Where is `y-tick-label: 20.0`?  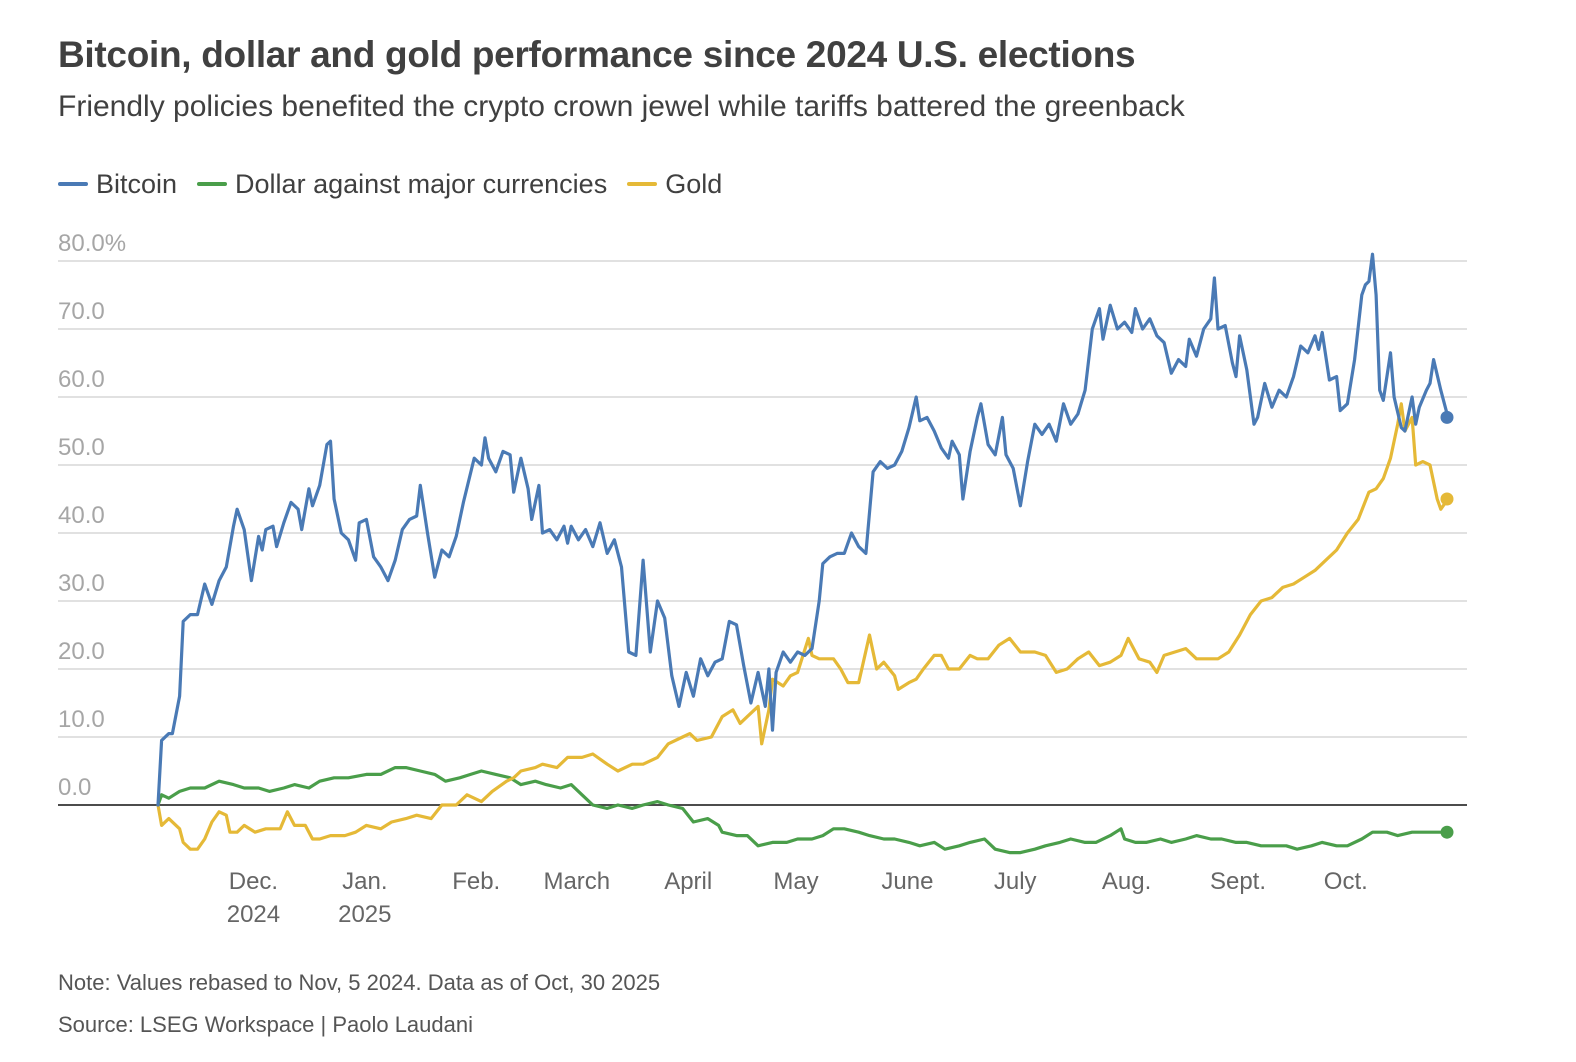
y-tick-label: 20.0 is located at coordinates (81, 651).